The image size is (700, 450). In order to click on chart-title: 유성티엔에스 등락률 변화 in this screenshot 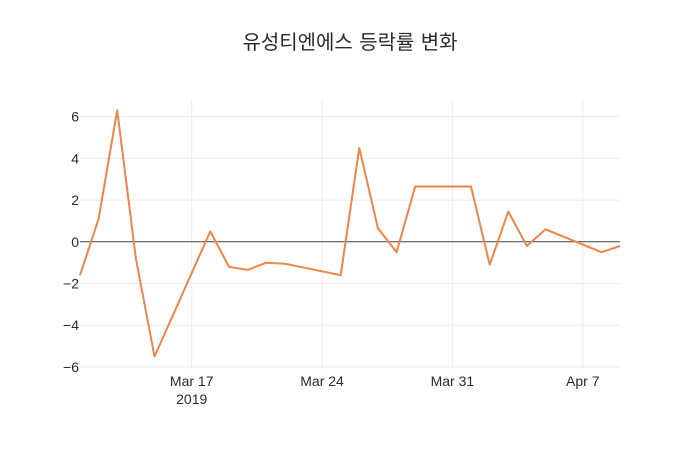, I will do `click(349, 42)`.